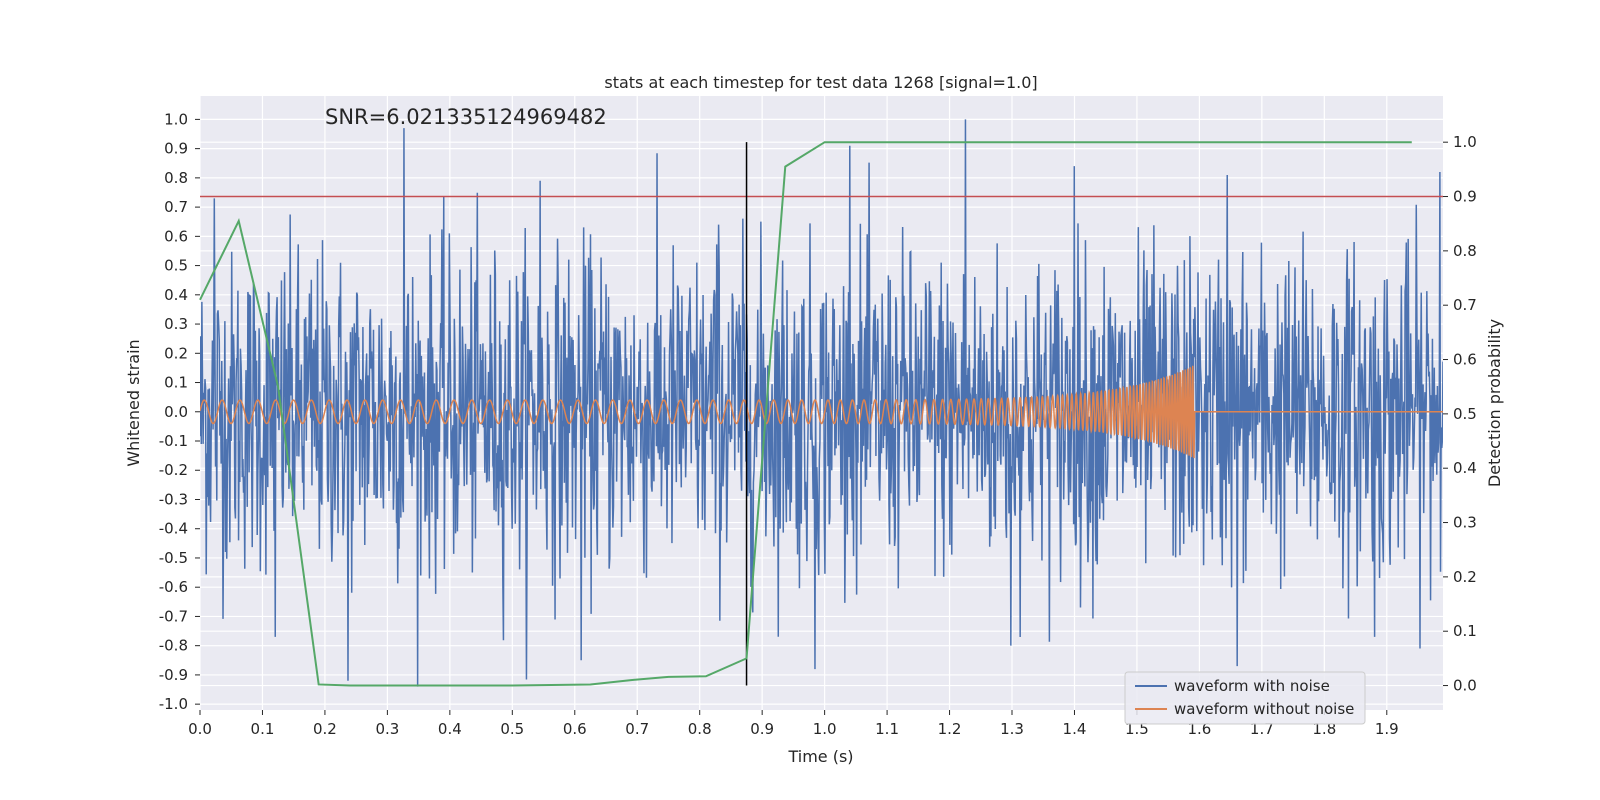 The height and width of the screenshot is (800, 1600). What do you see at coordinates (1465, 523) in the screenshot?
I see `y2-tick-label-3: 0.3` at bounding box center [1465, 523].